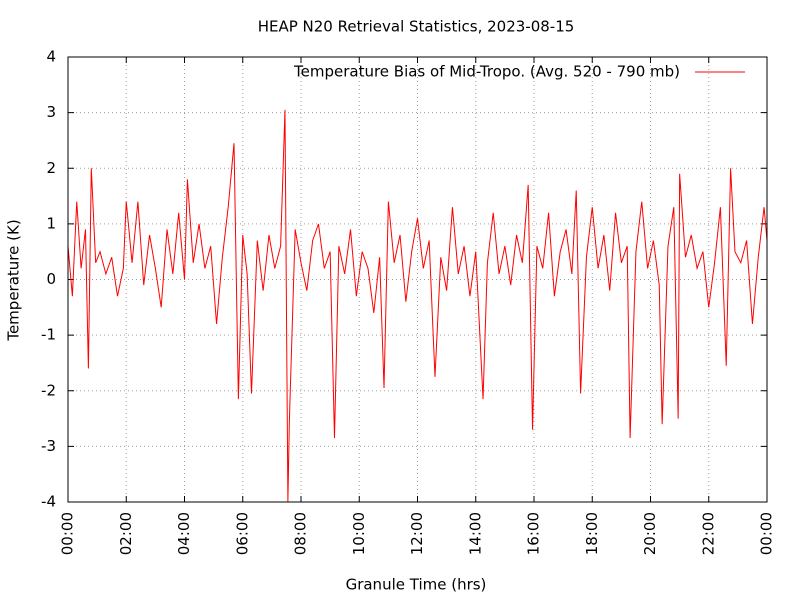 The width and height of the screenshot is (800, 600). What do you see at coordinates (48, 390) in the screenshot?
I see `y-tick-label: -2` at bounding box center [48, 390].